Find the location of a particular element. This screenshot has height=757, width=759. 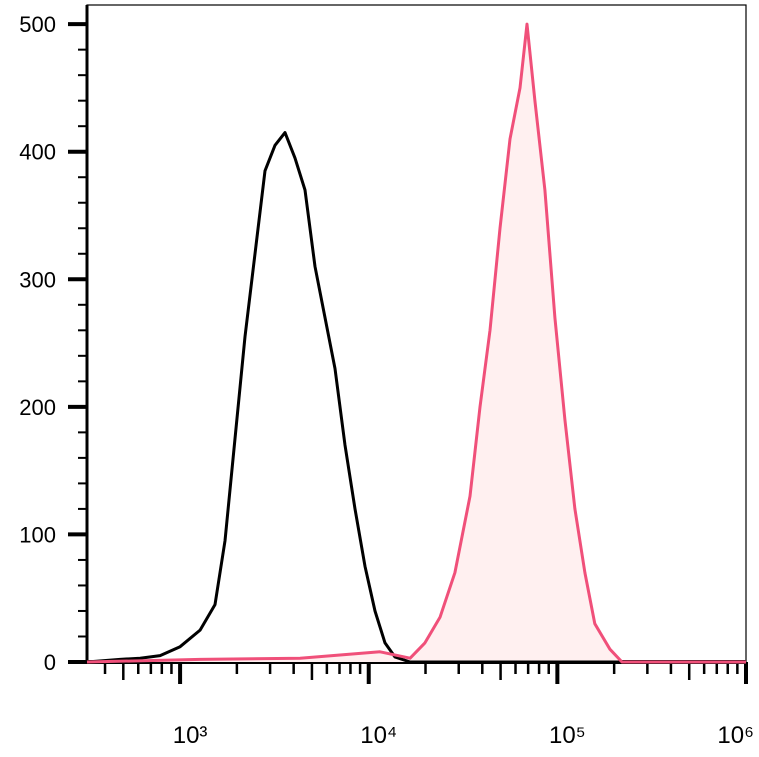

y-tick-label: 100 is located at coordinates (37, 534).